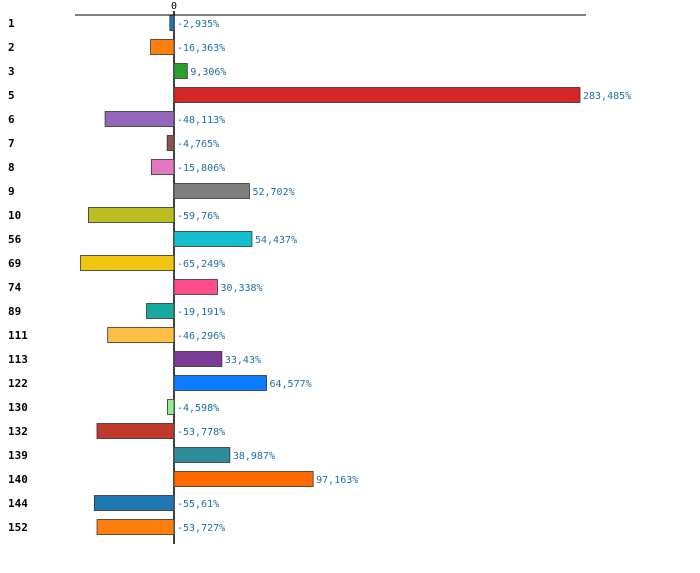  Describe the element at coordinates (18, 335) in the screenshot. I see `category-label: 111` at that location.